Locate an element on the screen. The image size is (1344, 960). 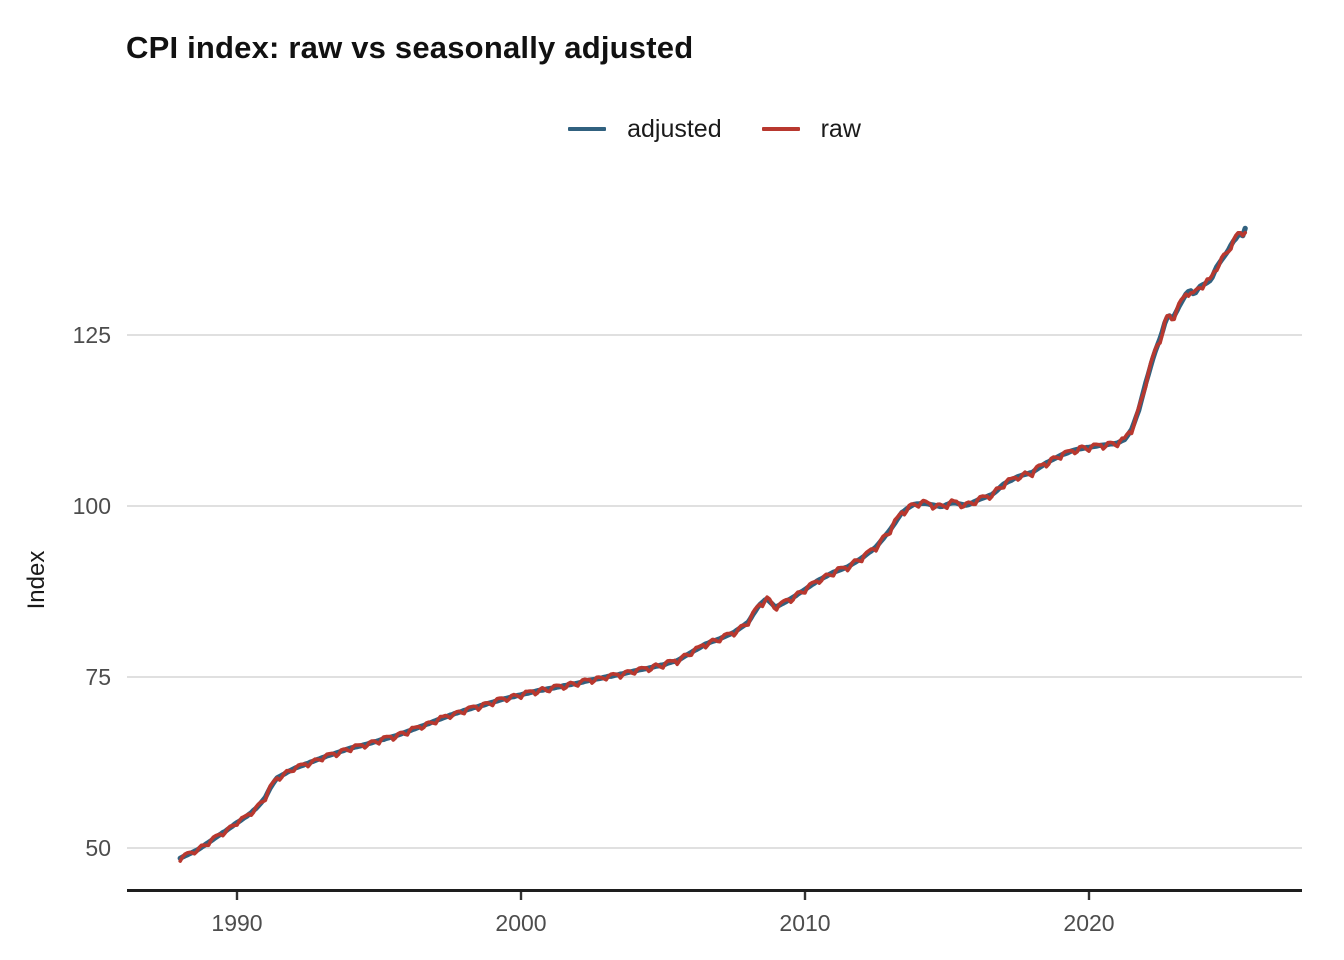
legend-item-adjusted: adjusted is located at coordinates (645, 128).